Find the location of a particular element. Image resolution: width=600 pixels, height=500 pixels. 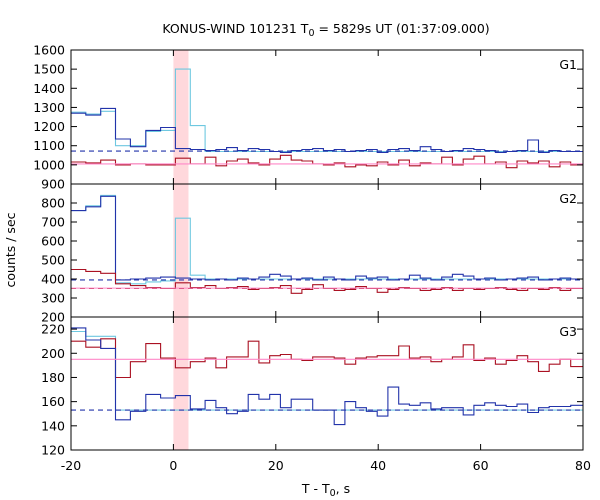

y-tick-label: 500 is located at coordinates (53, 260).